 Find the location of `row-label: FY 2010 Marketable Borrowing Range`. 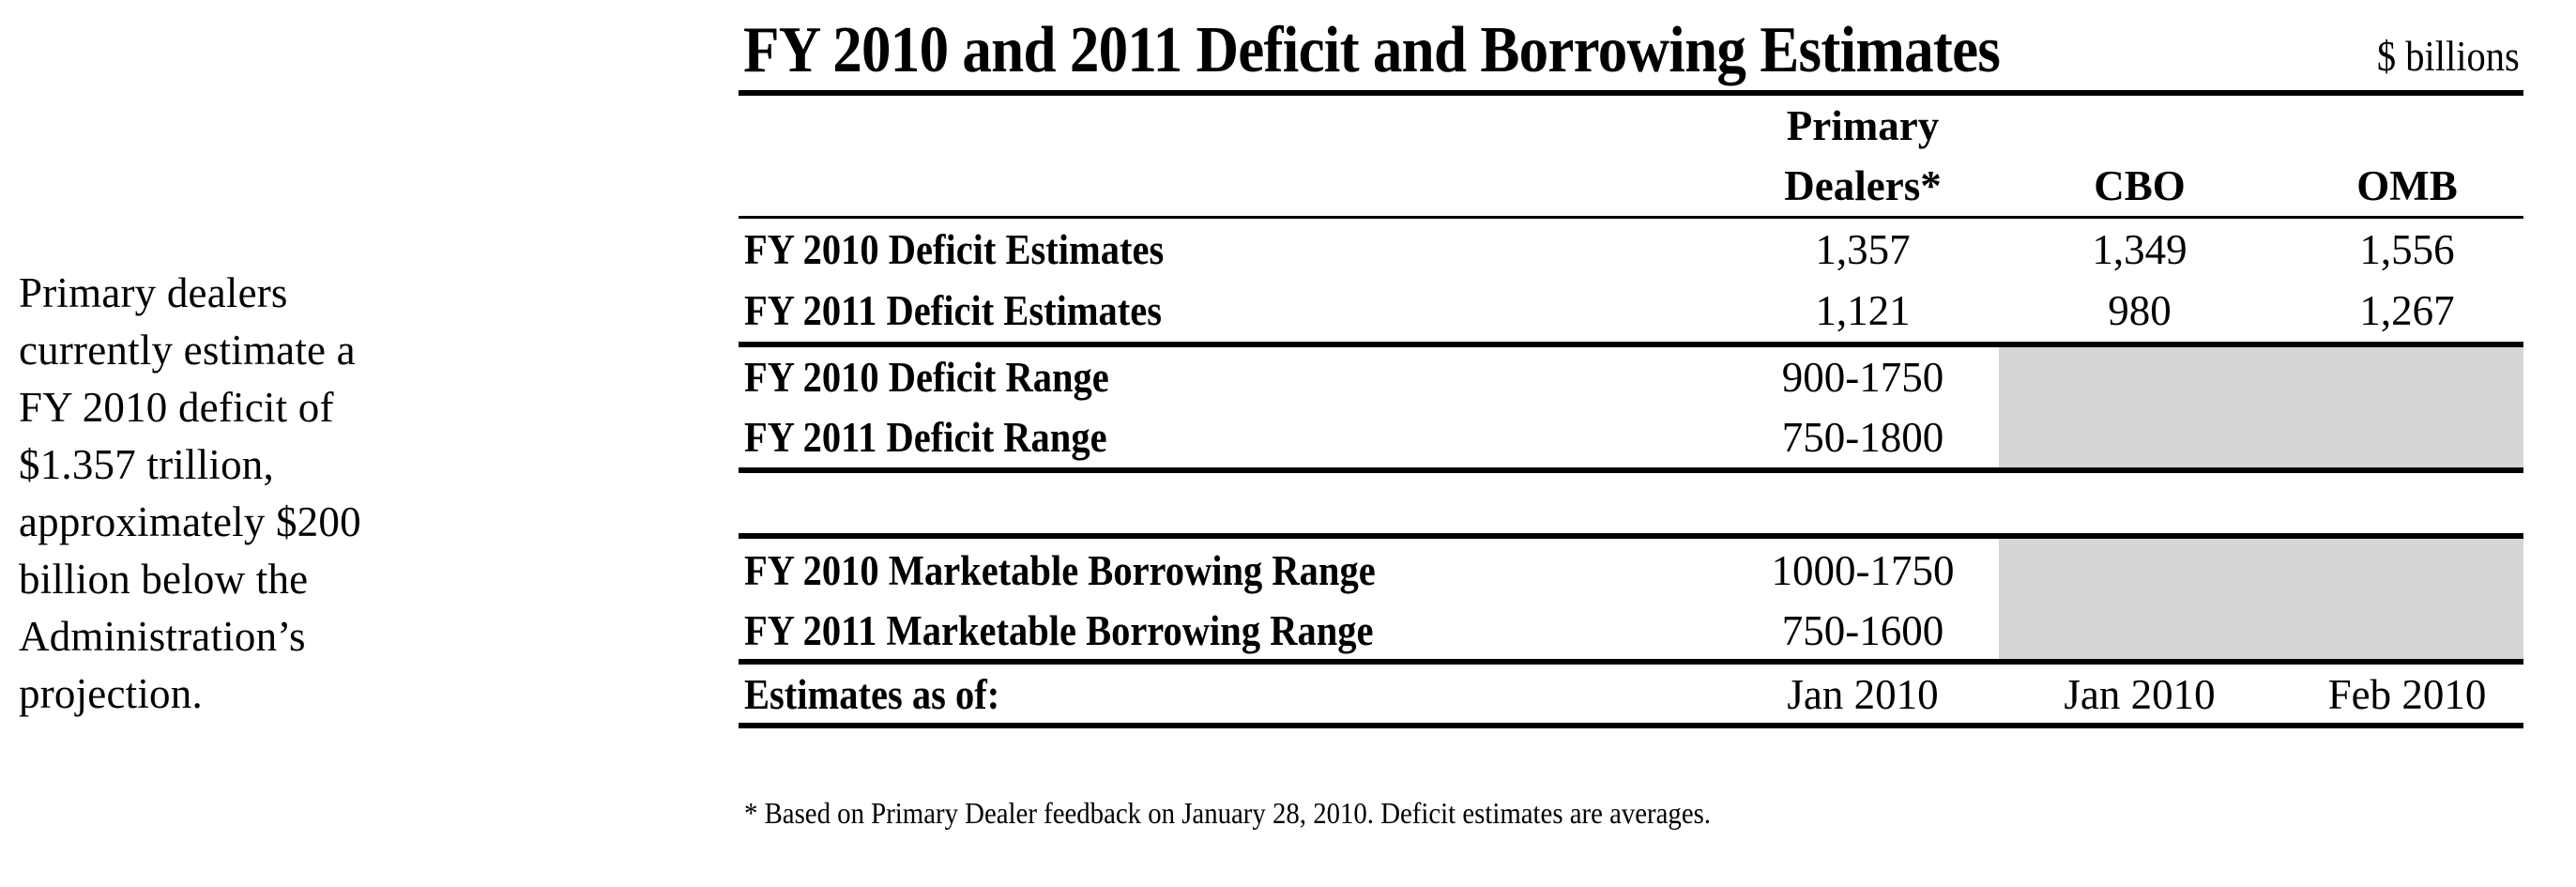

row-label: FY 2010 Marketable Borrowing Range is located at coordinates (1060, 570).